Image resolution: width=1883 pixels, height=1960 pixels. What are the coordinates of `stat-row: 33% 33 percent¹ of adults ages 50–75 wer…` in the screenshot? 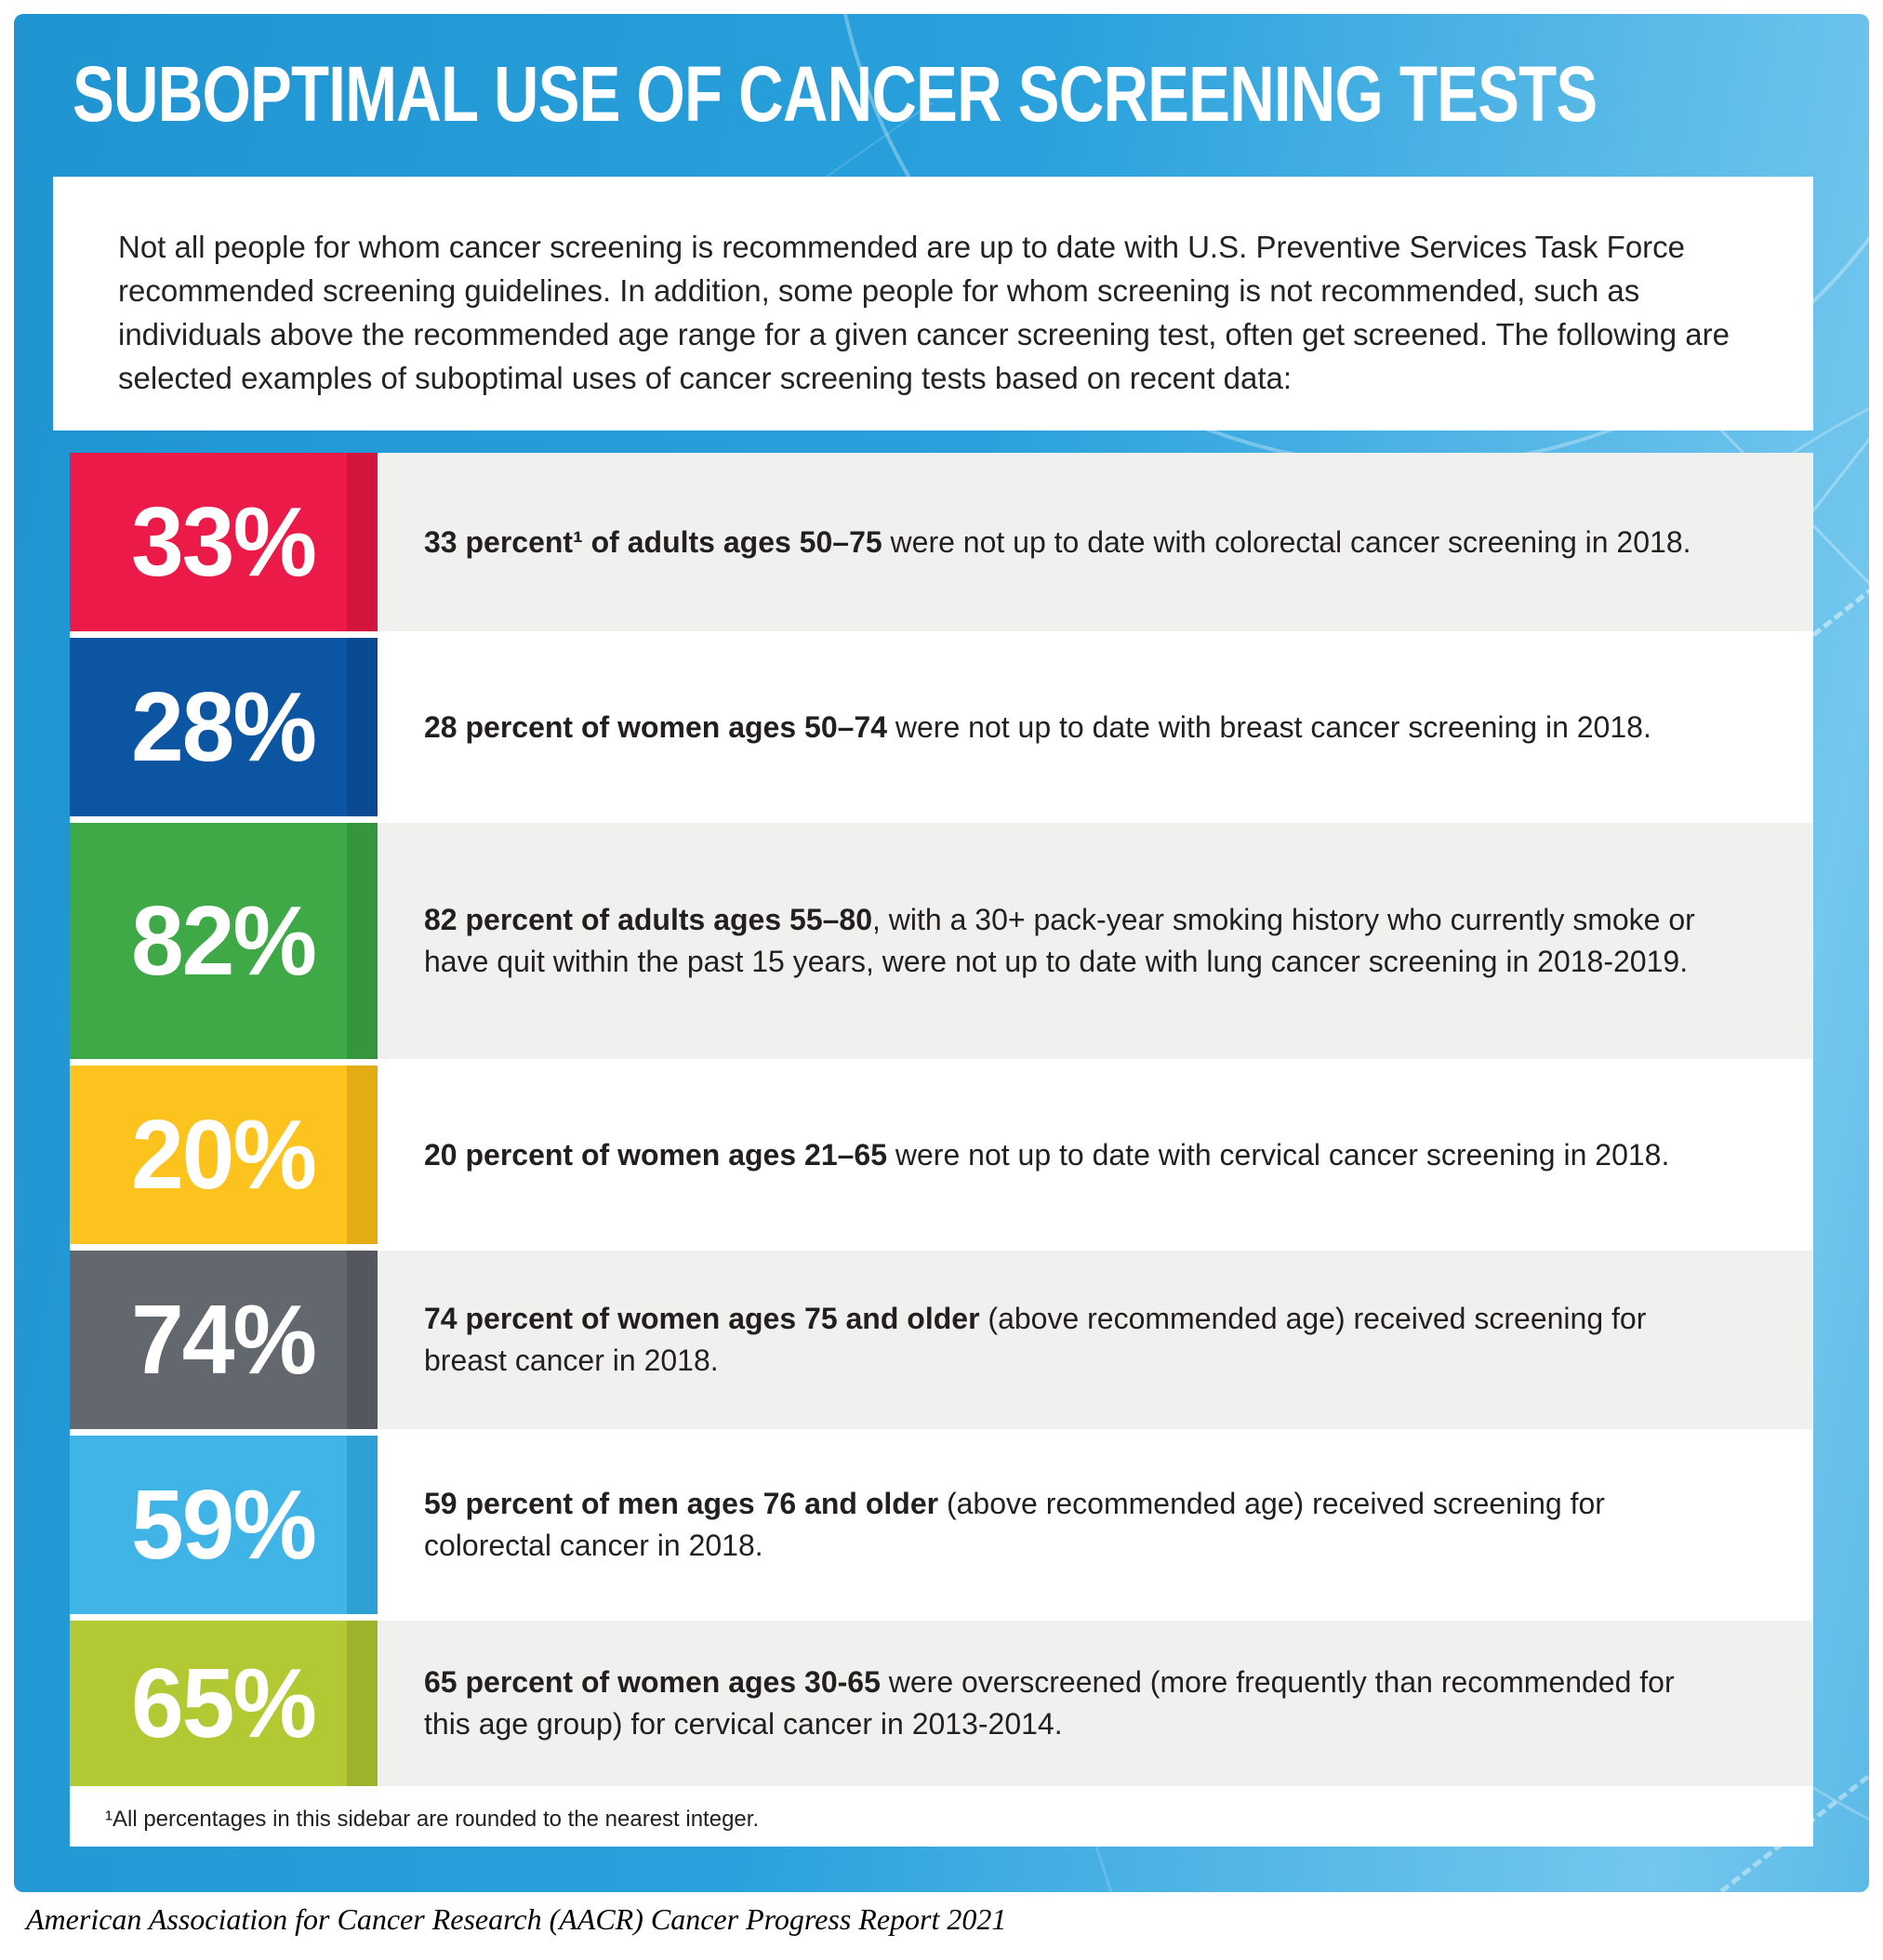 It's located at (941, 542).